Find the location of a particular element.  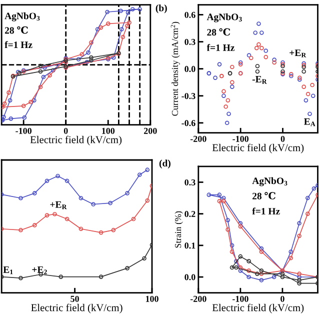

text: (b) is located at coordinates (161, 9).